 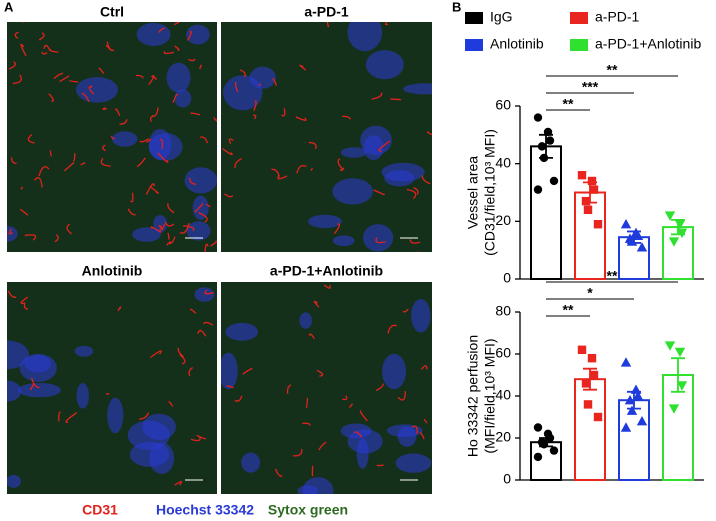 What do you see at coordinates (490, 192) in the screenshot?
I see `y-axis-label: (CD31/field,10³ MFI)` at bounding box center [490, 192].